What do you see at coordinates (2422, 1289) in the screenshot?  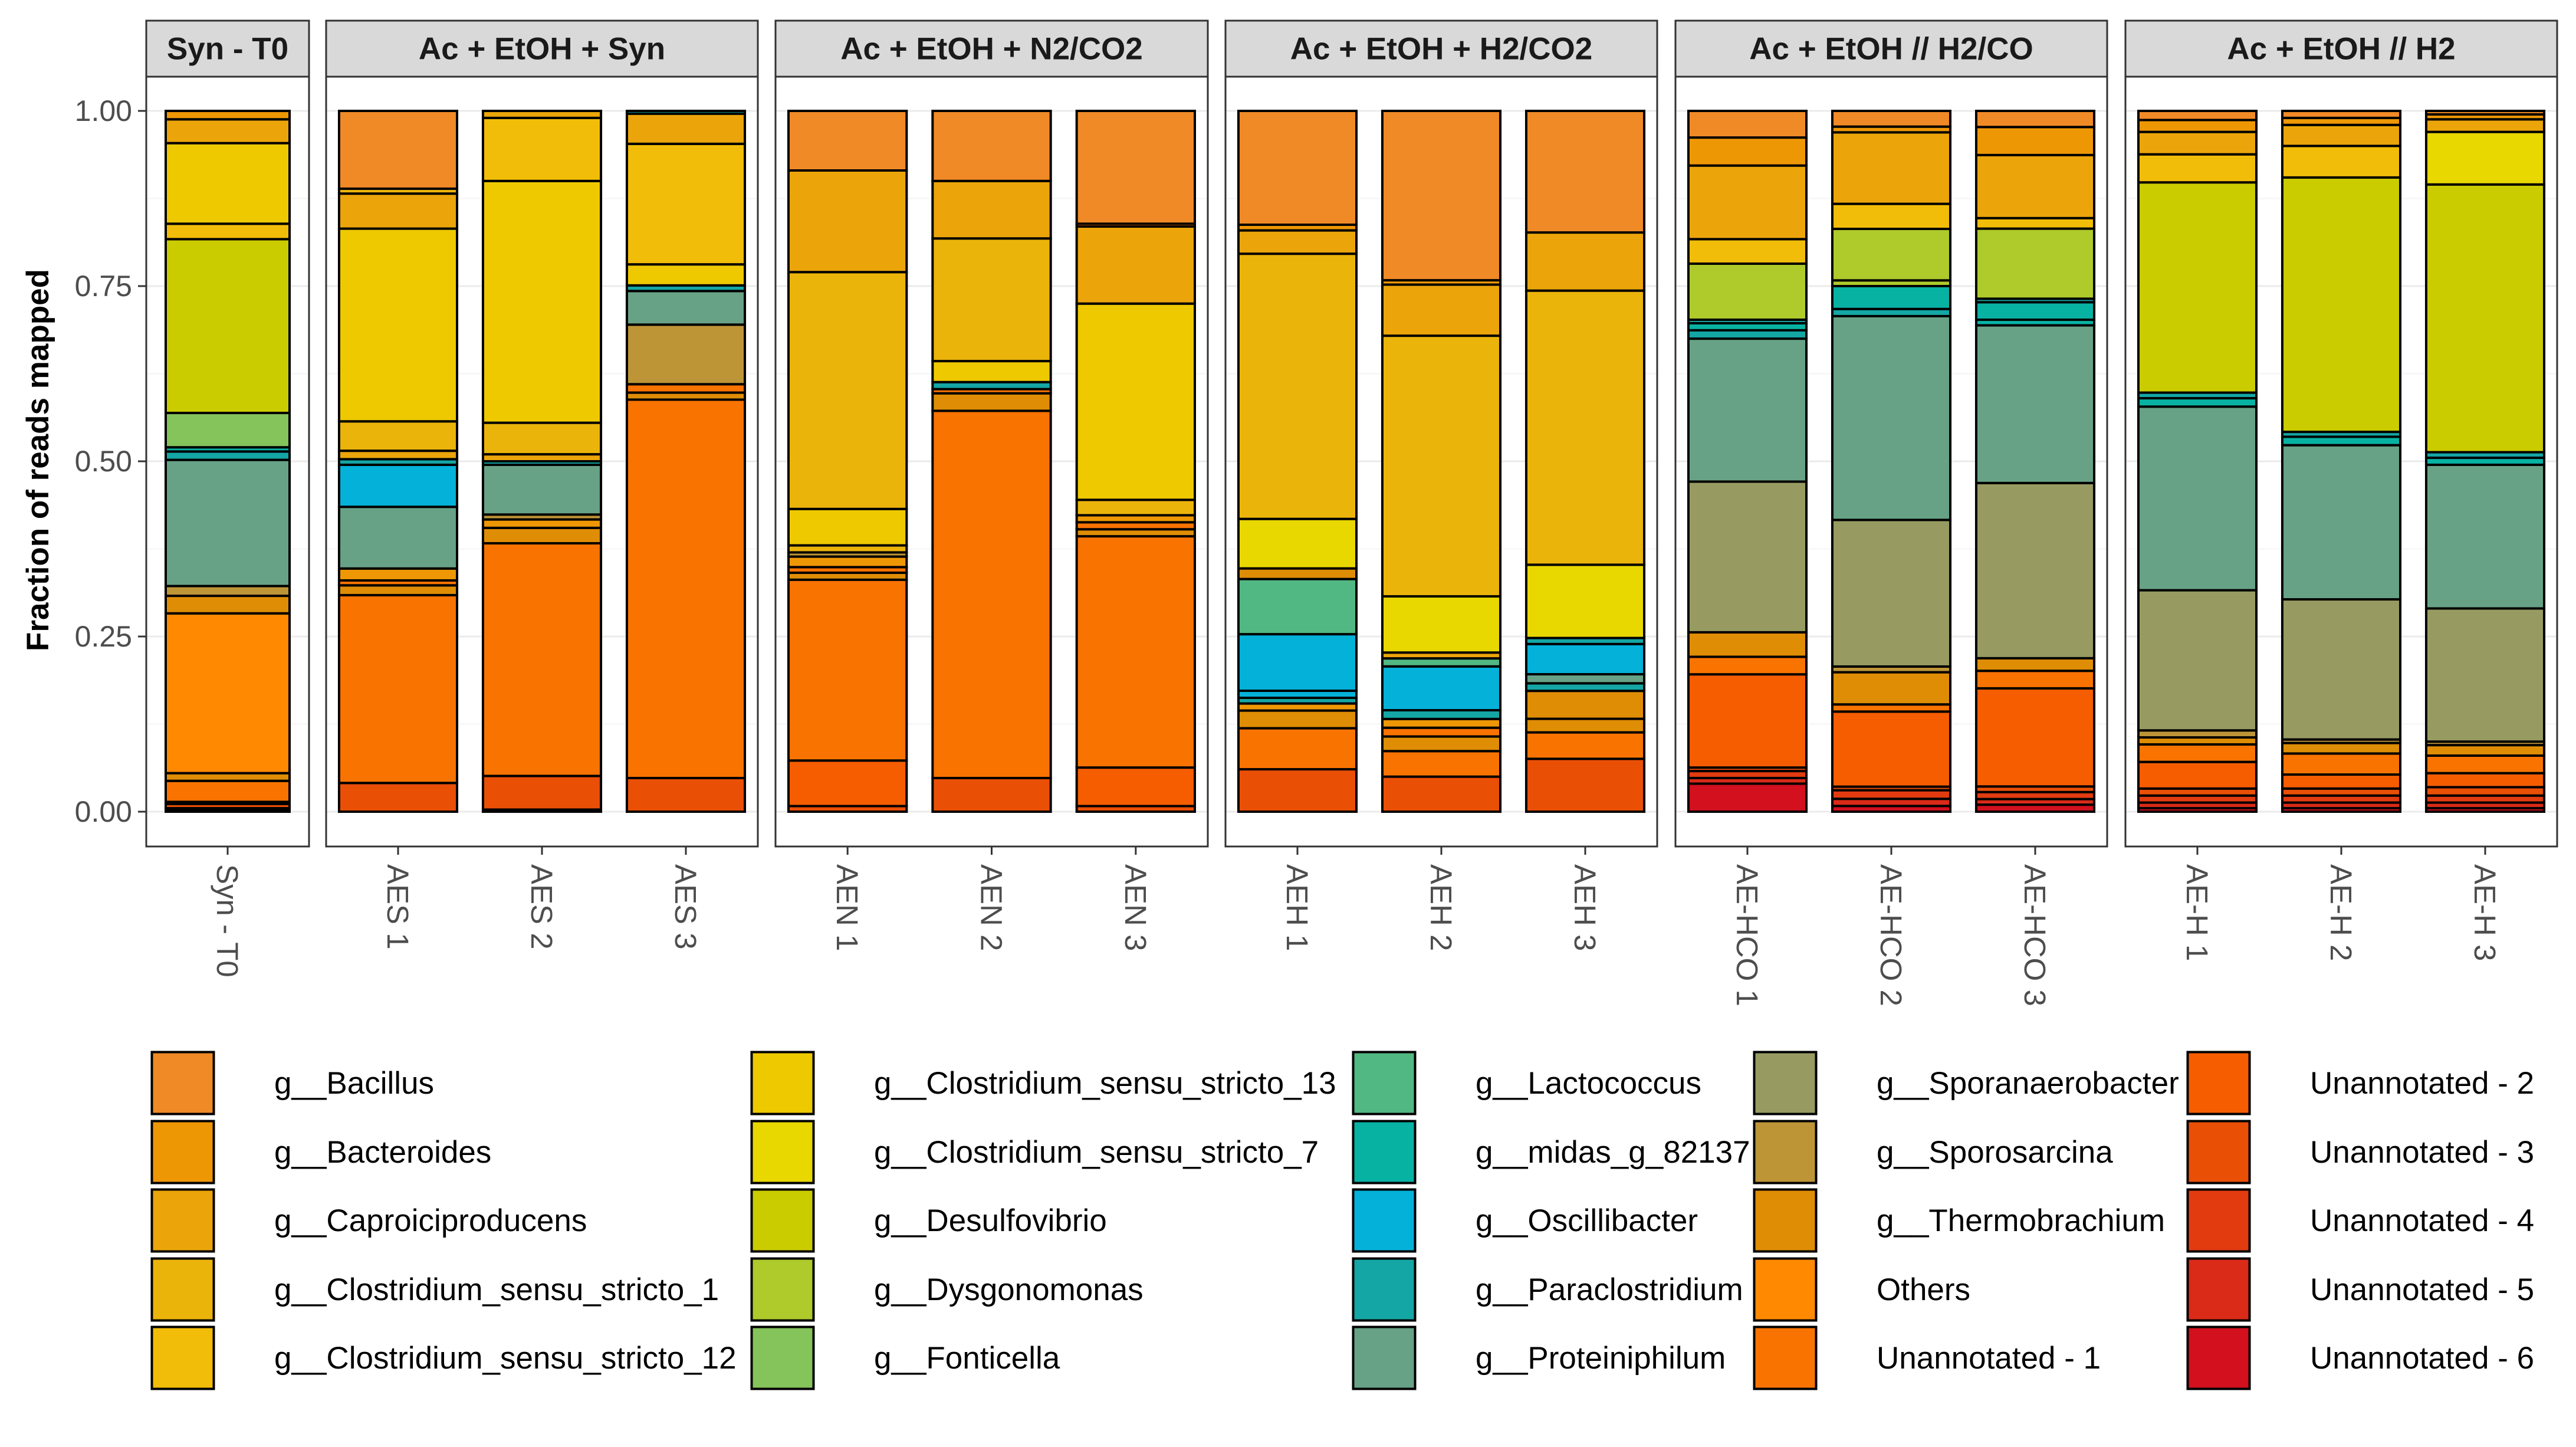 I see `legend-label: Unannotated - 5` at bounding box center [2422, 1289].